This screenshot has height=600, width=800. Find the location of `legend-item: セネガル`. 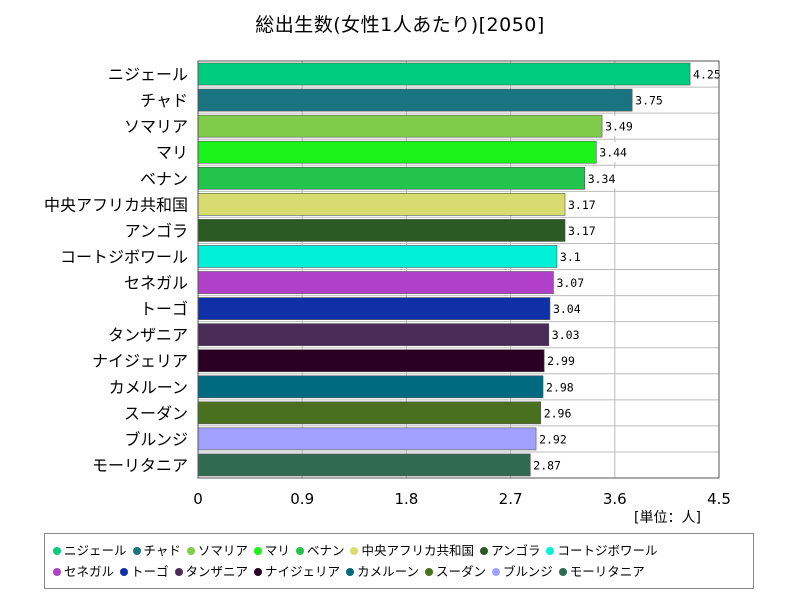

legend-item: セネガル is located at coordinates (83, 571).